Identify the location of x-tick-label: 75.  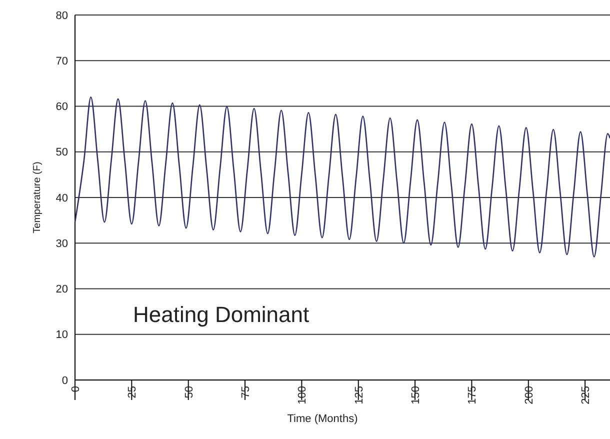
(246, 392).